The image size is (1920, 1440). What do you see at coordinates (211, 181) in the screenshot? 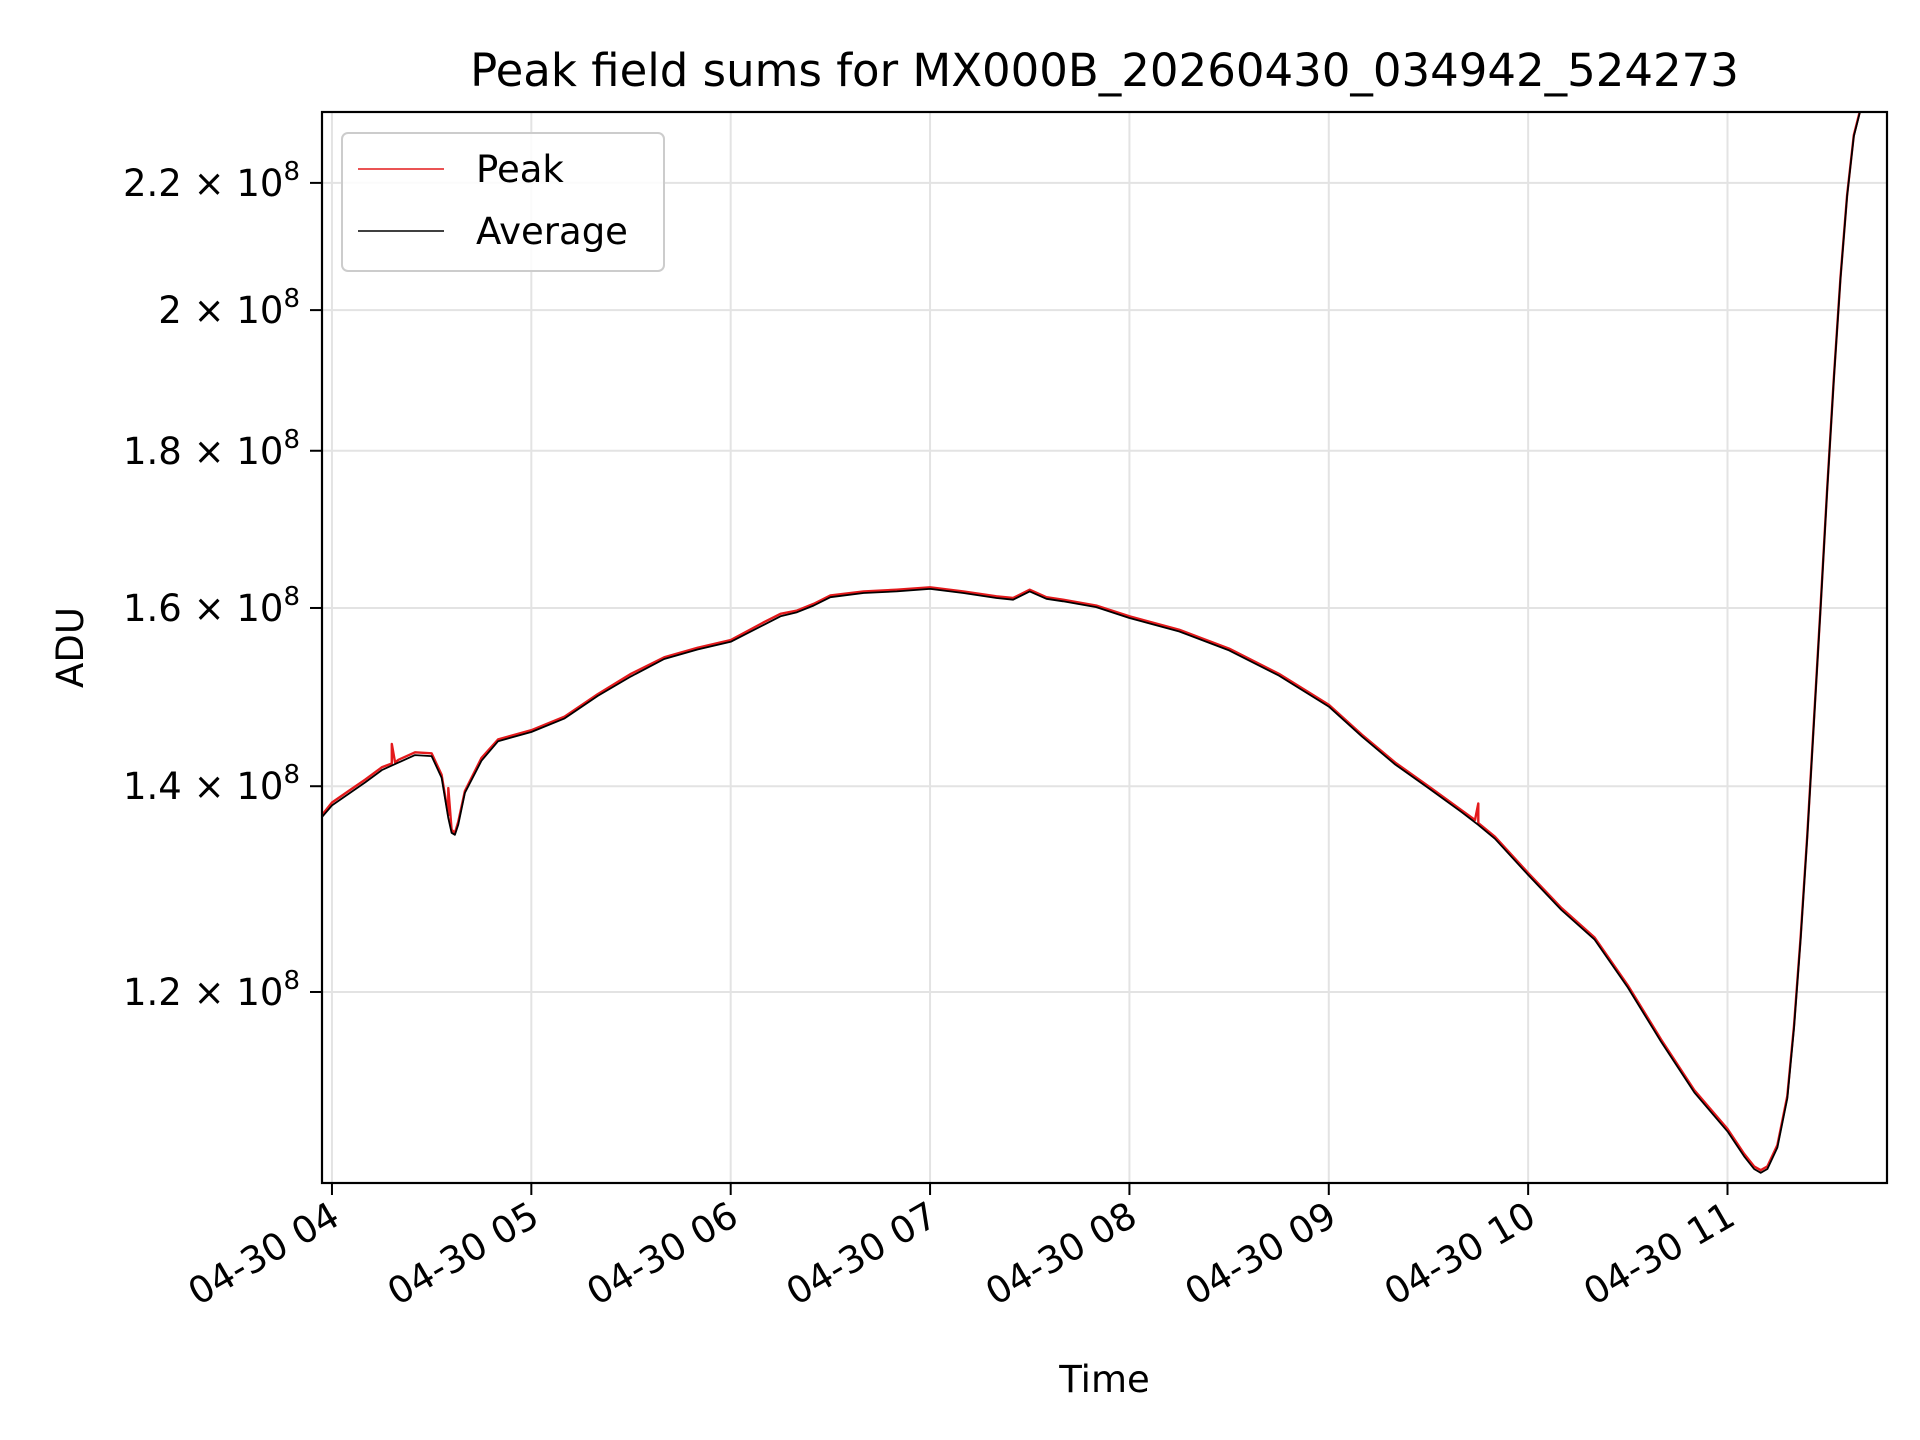
I see `y-tick-label: 2.2 × 108` at bounding box center [211, 181].